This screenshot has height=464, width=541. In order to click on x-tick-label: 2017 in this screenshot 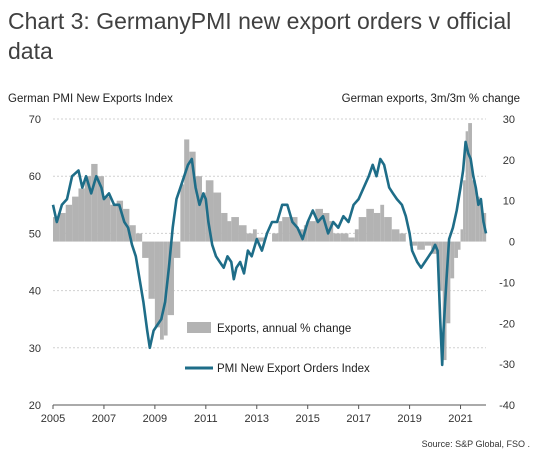, I will do `click(358, 419)`.